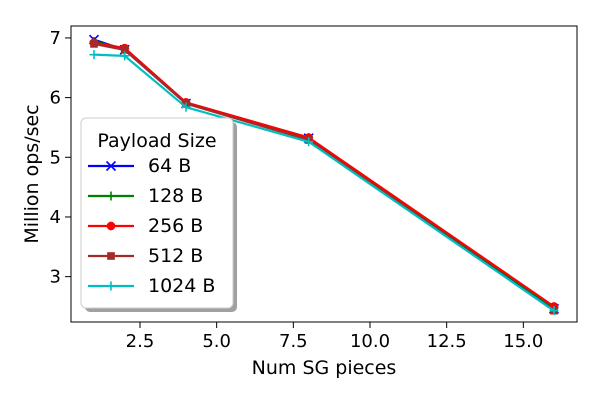 Image resolution: width=600 pixels, height=404 pixels. What do you see at coordinates (145, 226) in the screenshot?
I see `legend-item: 256 B` at bounding box center [145, 226].